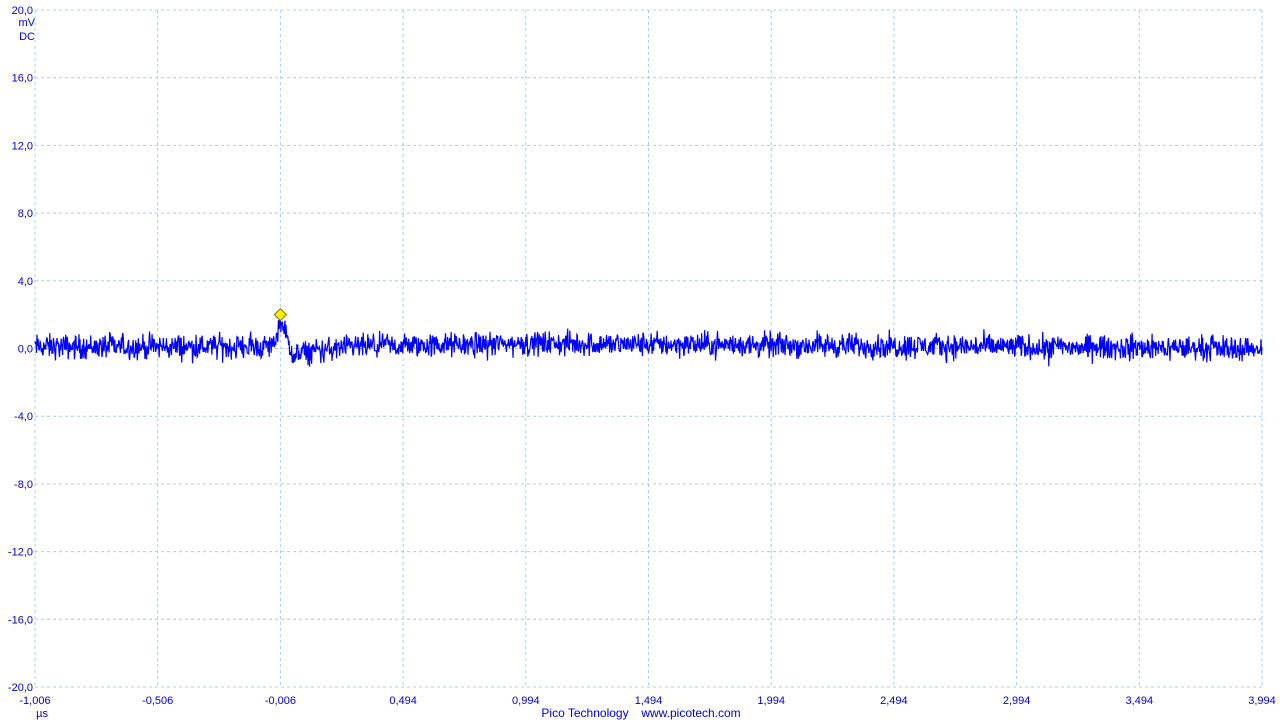  Describe the element at coordinates (1262, 701) in the screenshot. I see `x-tick-label: 3,994` at that location.